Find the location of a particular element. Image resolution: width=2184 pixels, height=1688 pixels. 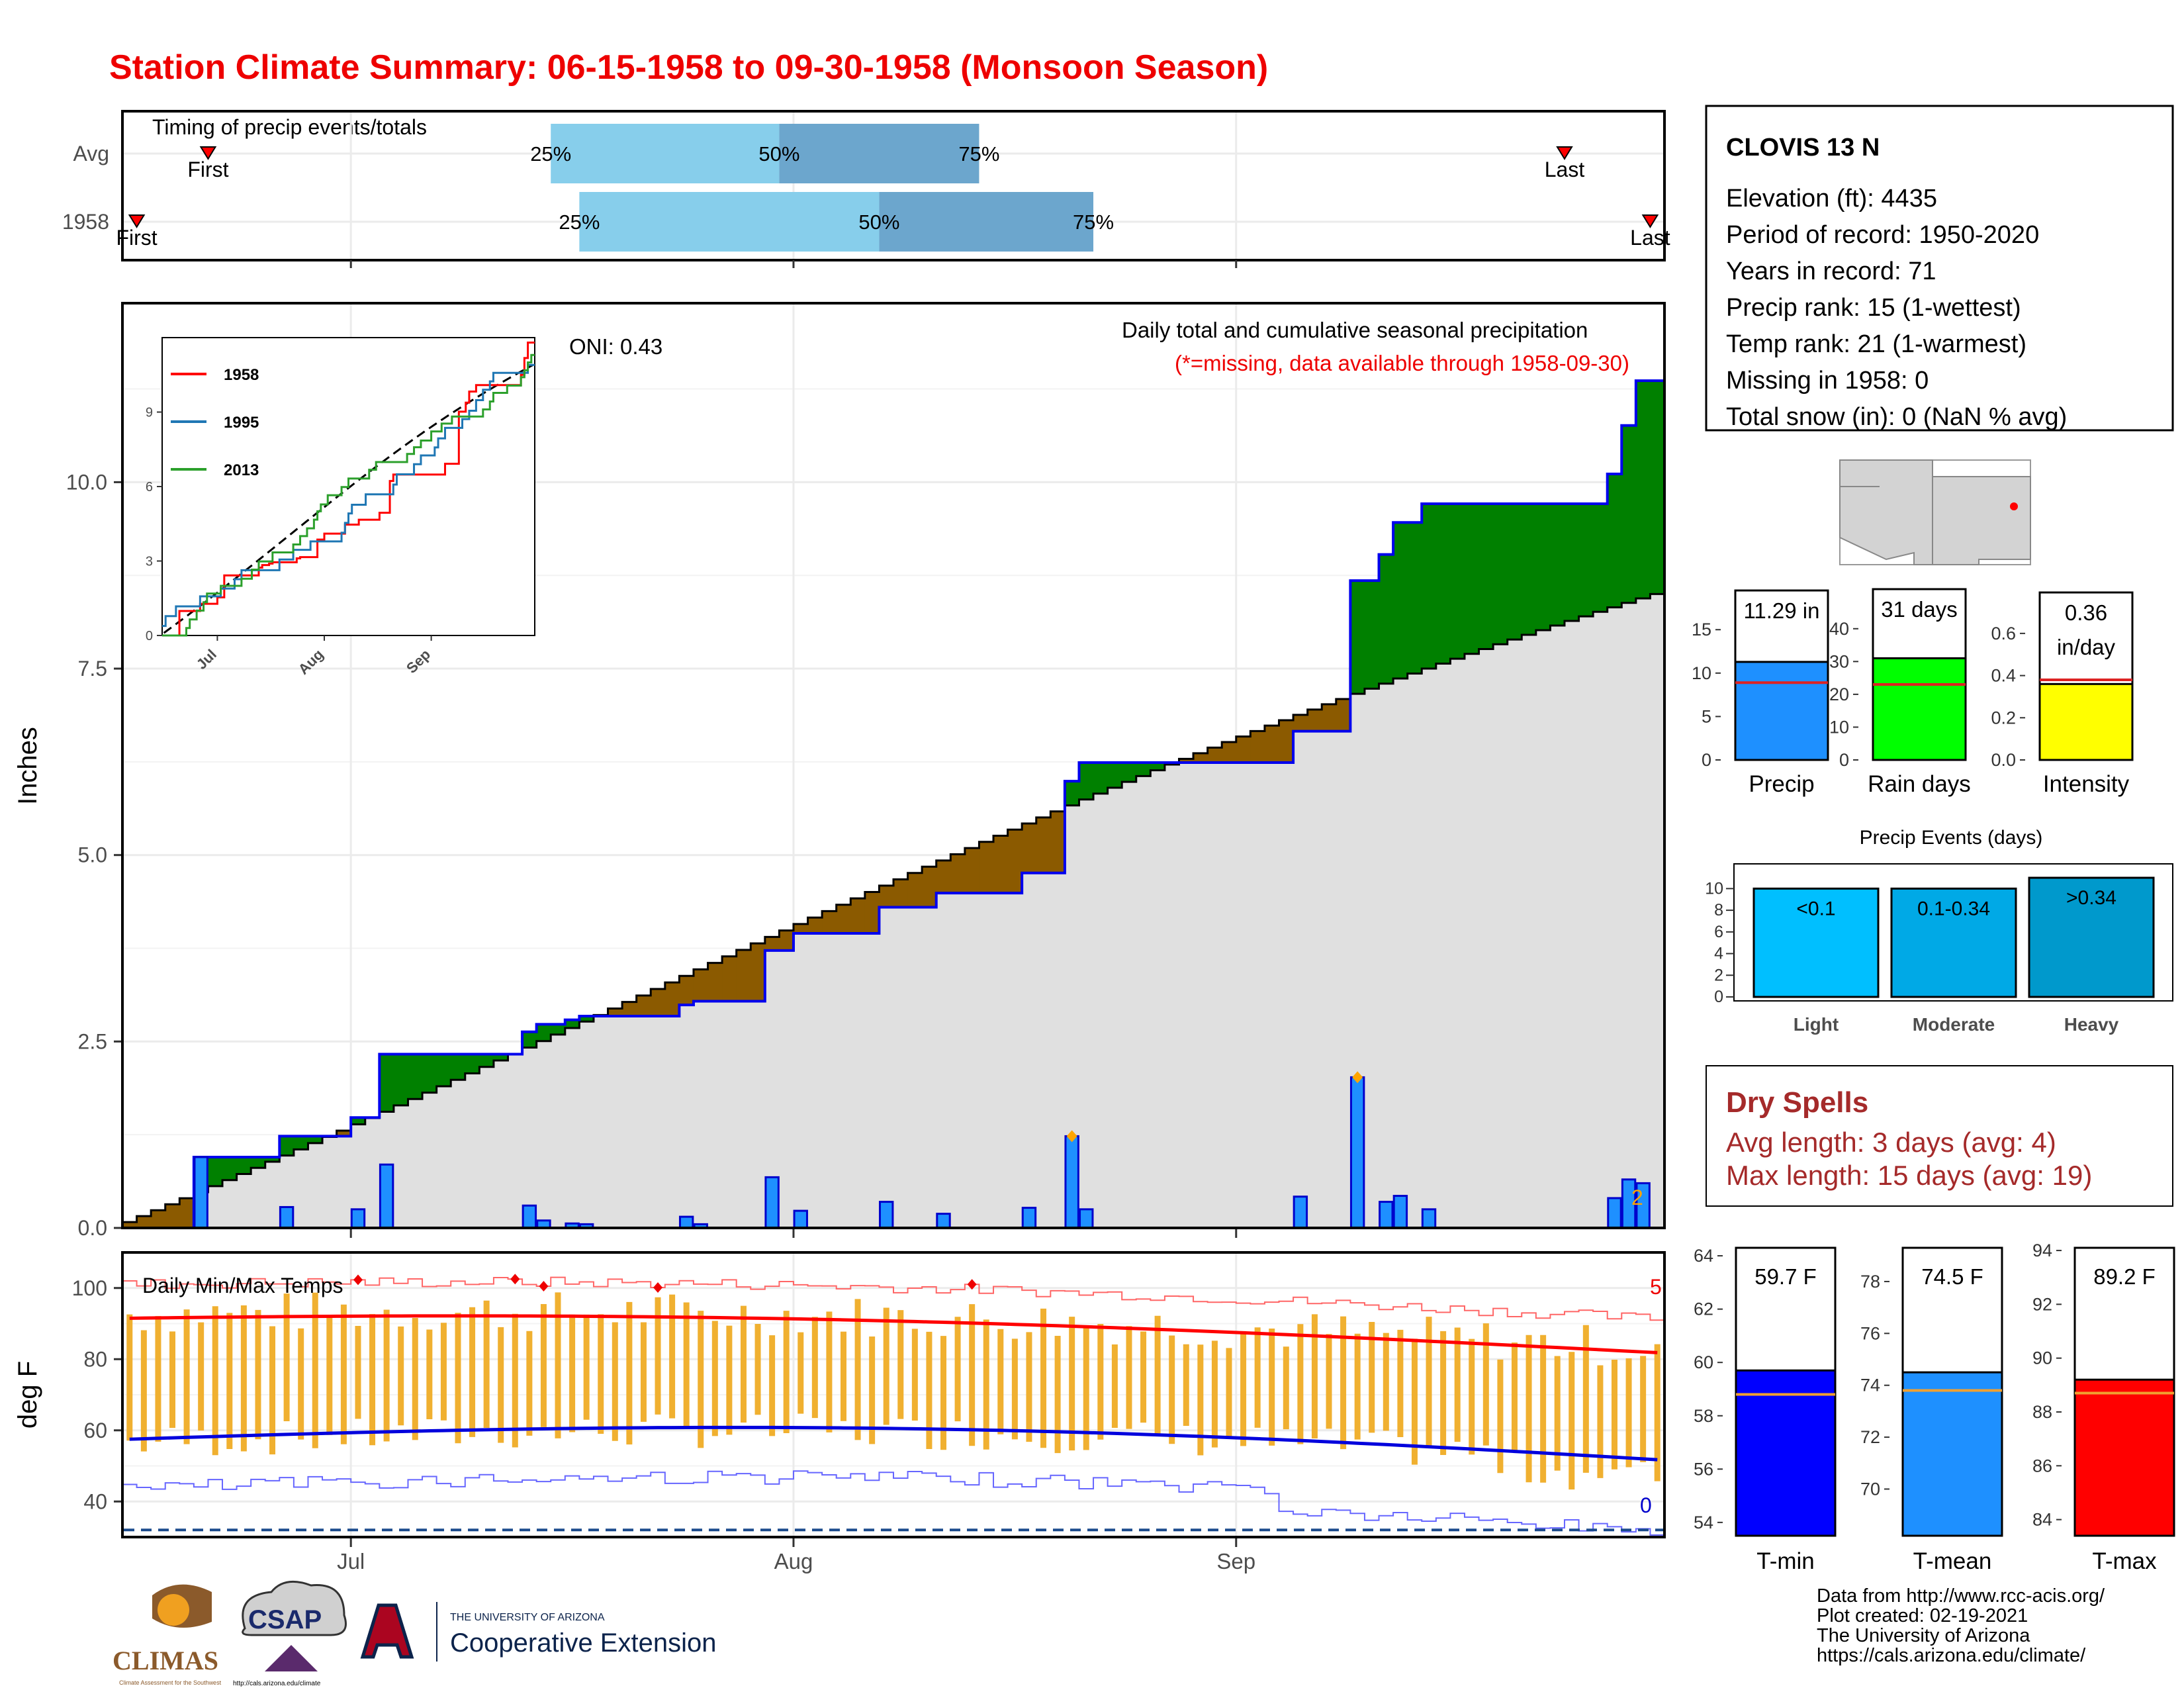

dry-spells-title: Dry Spells is located at coordinates (1797, 1102).